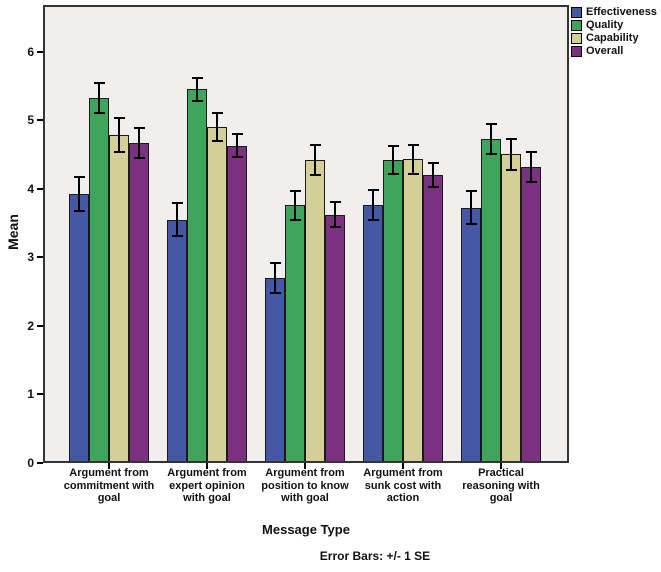  I want to click on bar-effectiveness-group2, so click(177, 341).